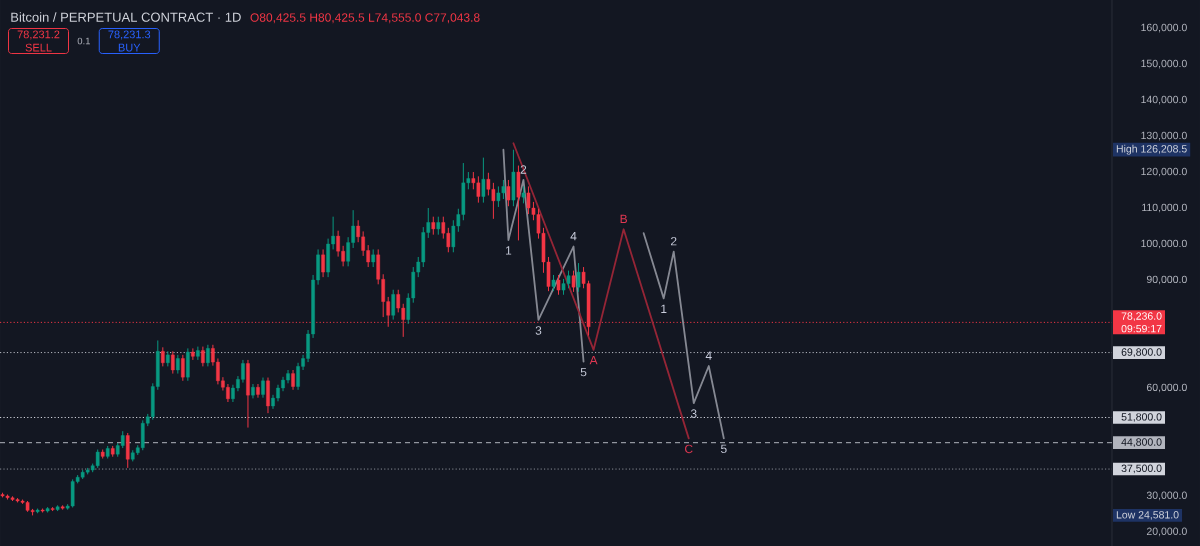  What do you see at coordinates (365, 18) in the screenshot?
I see `text: O80,425.5 H80,425.5 L74,555.0 C77,043.8` at bounding box center [365, 18].